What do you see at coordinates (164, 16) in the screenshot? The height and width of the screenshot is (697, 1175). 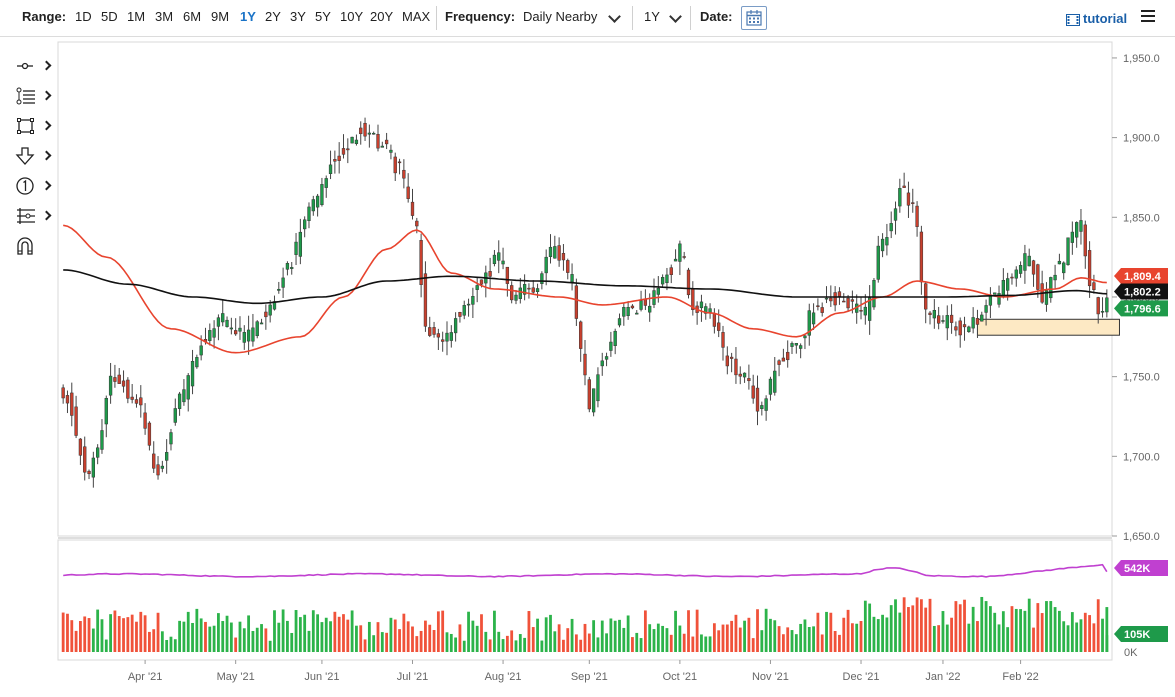 I see `range-3m: 3M` at bounding box center [164, 16].